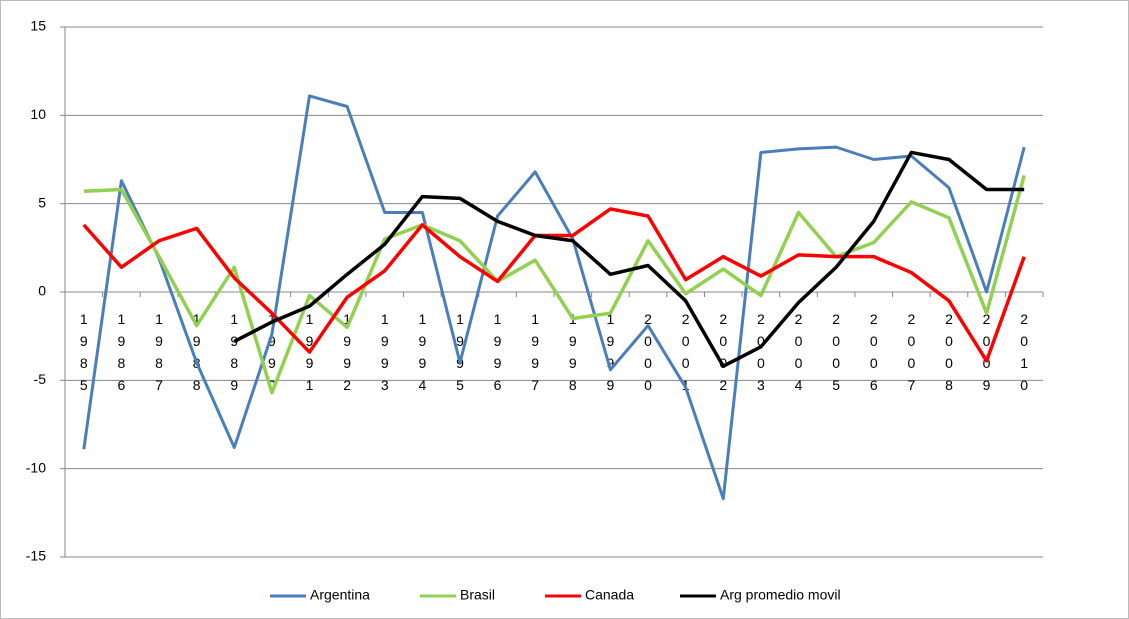  What do you see at coordinates (38, 26) in the screenshot?
I see `y-tick-label: 15` at bounding box center [38, 26].